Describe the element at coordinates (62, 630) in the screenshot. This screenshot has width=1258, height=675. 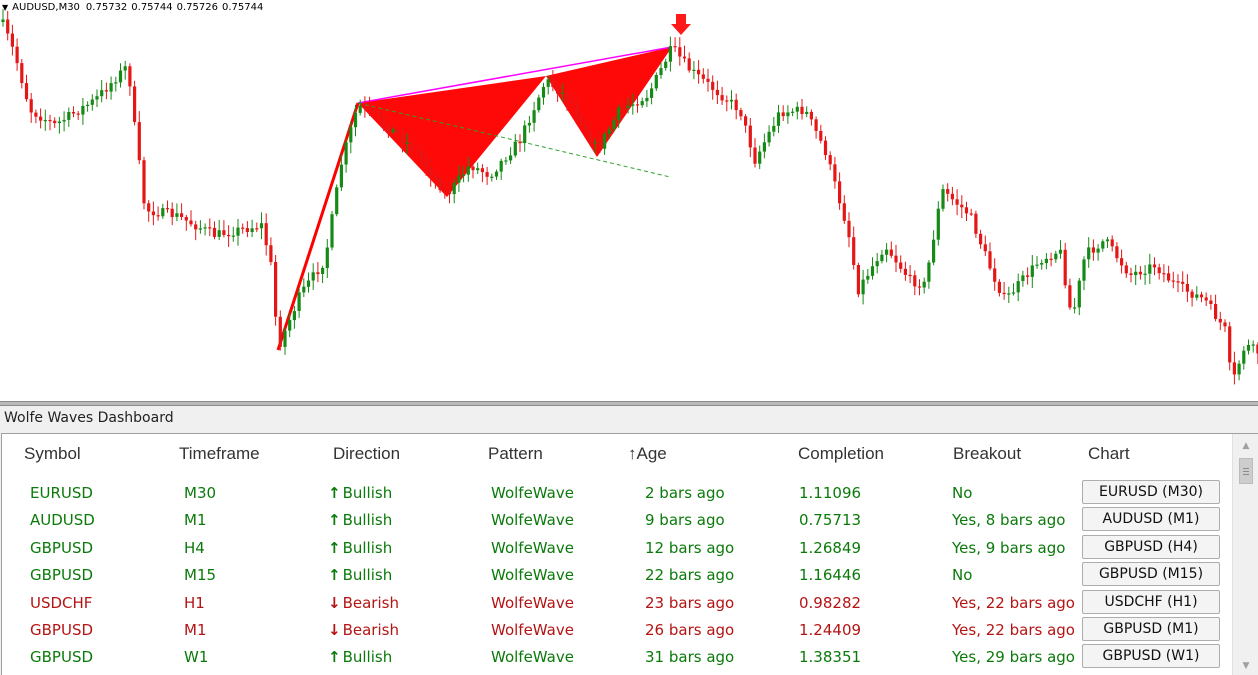
I see `cell-symbol: GBPUSD` at that location.